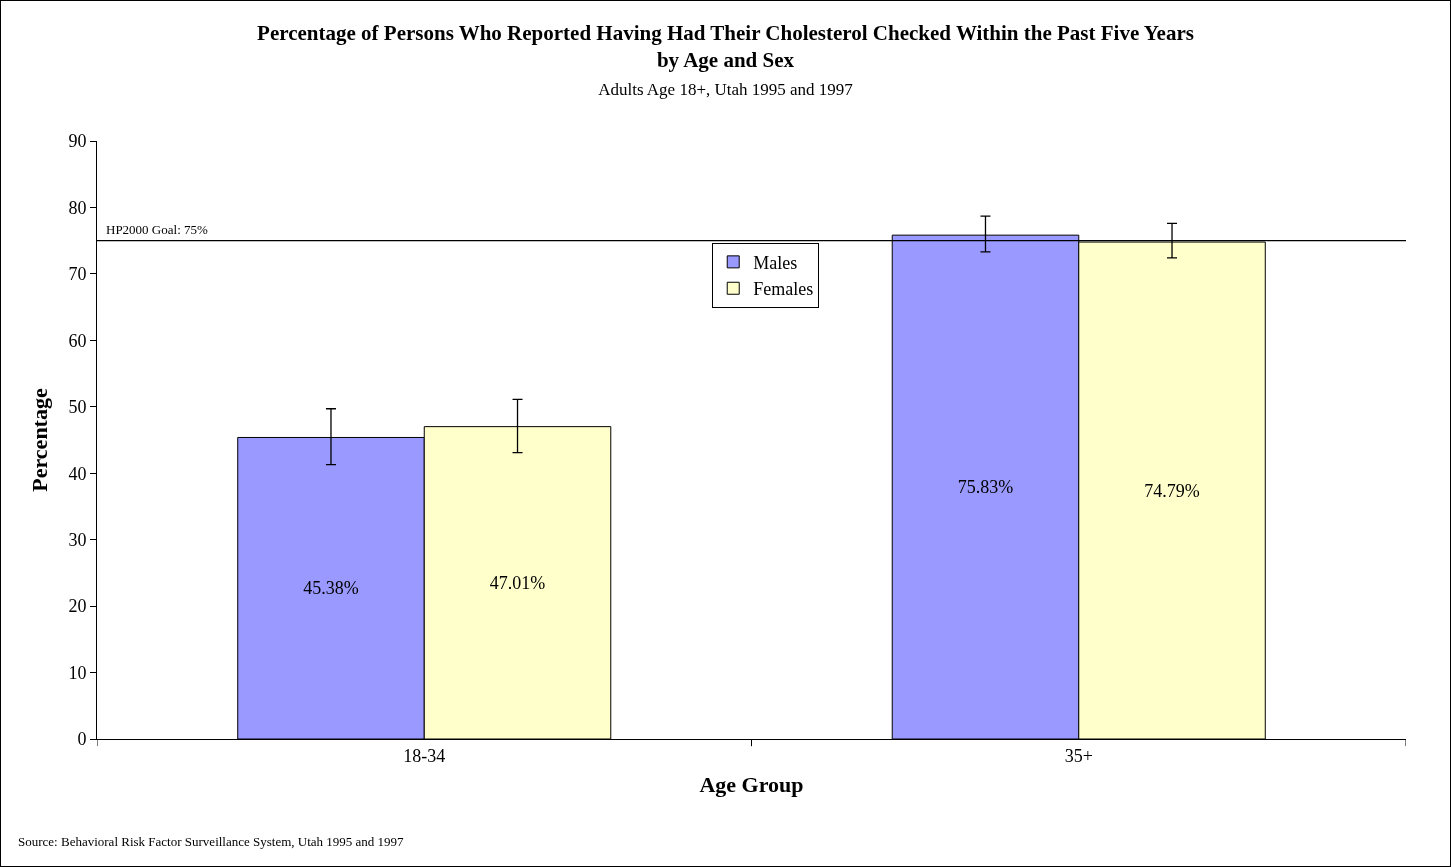  What do you see at coordinates (1172, 490) in the screenshot?
I see `data-label: 74.79%` at bounding box center [1172, 490].